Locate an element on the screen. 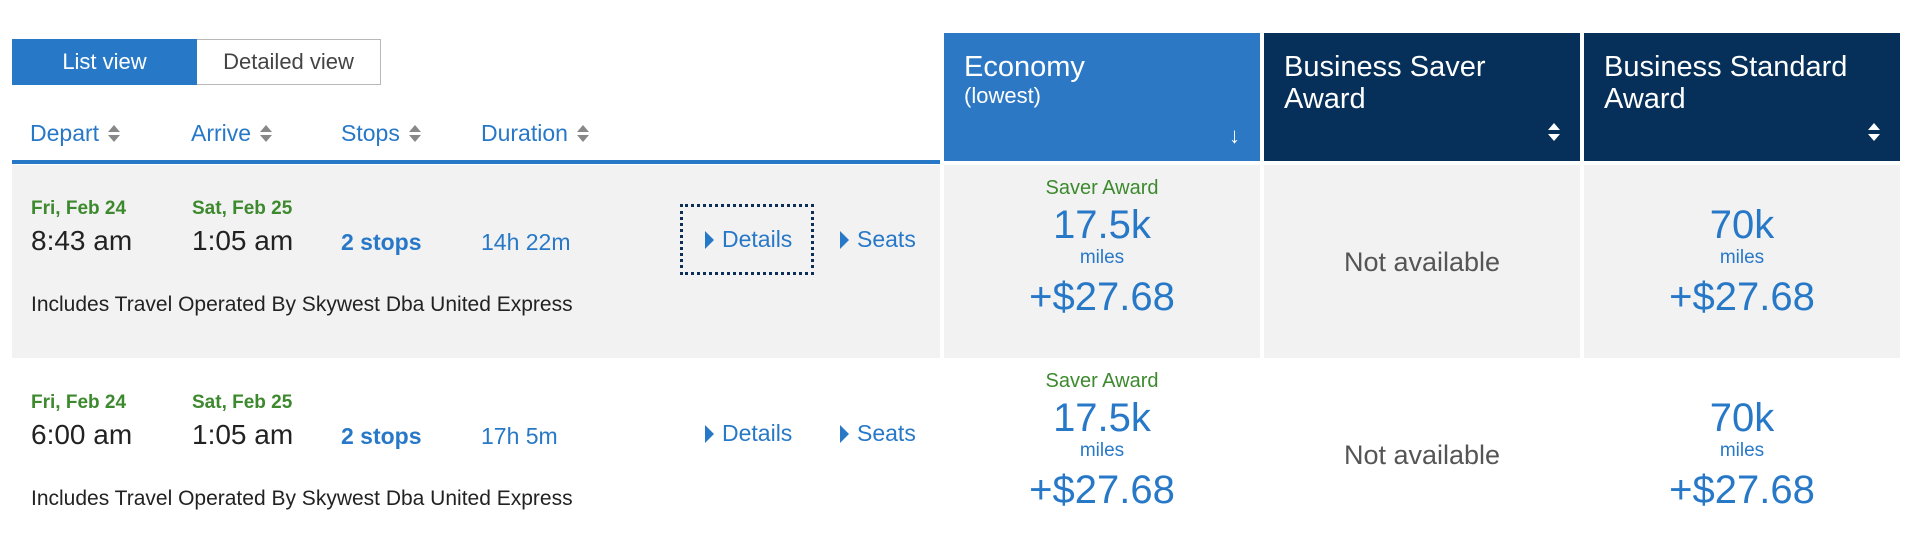 Image resolution: width=1912 pixels, height=551 pixels. fare-header-economy: Economy (lowest) ↓ is located at coordinates (1102, 97).